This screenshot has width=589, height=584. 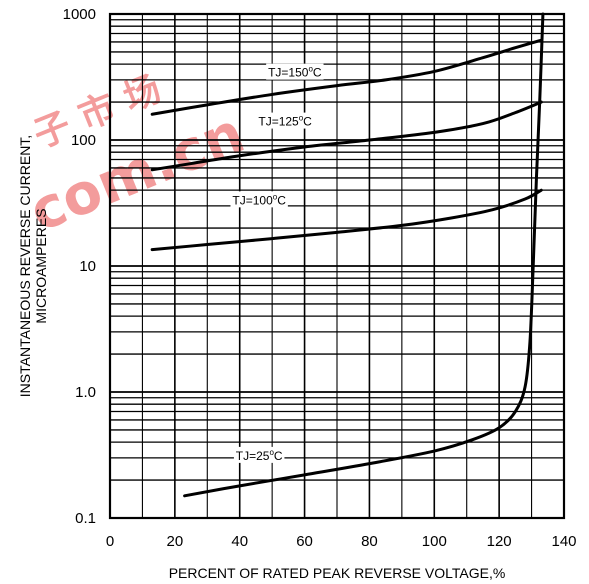 What do you see at coordinates (175, 541) in the screenshot?
I see `x-tick-label: 20` at bounding box center [175, 541].